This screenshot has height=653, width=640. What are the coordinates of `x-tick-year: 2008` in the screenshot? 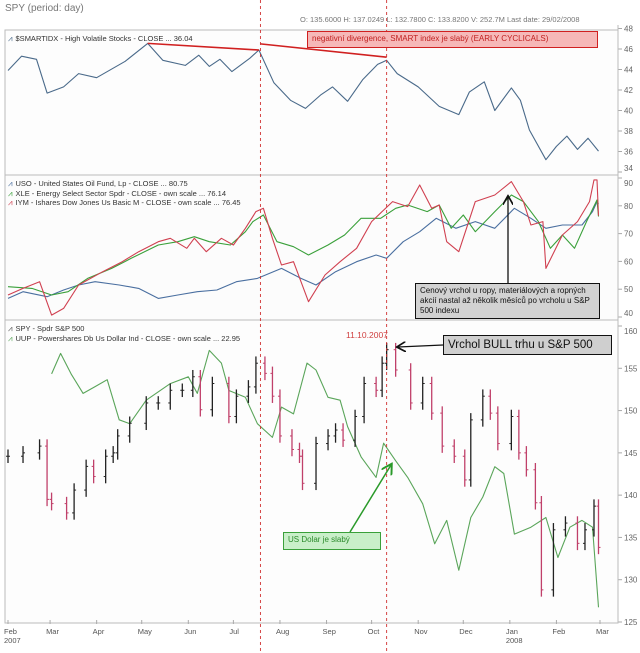 It's located at (514, 640).